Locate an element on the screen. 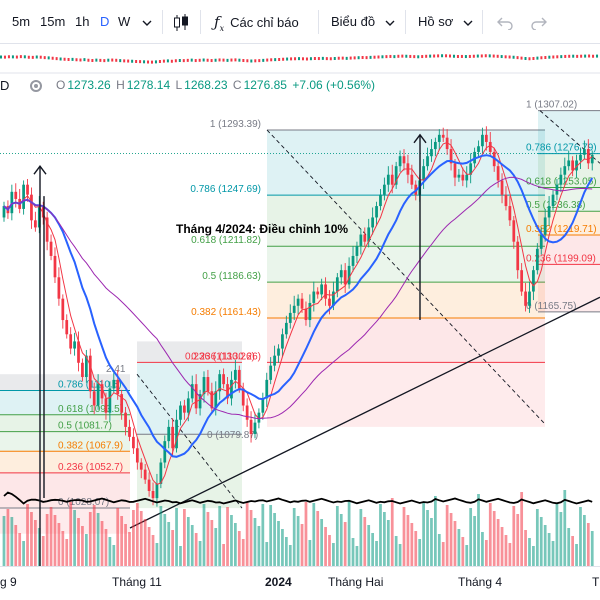 Image resolution: width=600 pixels, height=600 pixels. timeframe-d: D is located at coordinates (105, 21).